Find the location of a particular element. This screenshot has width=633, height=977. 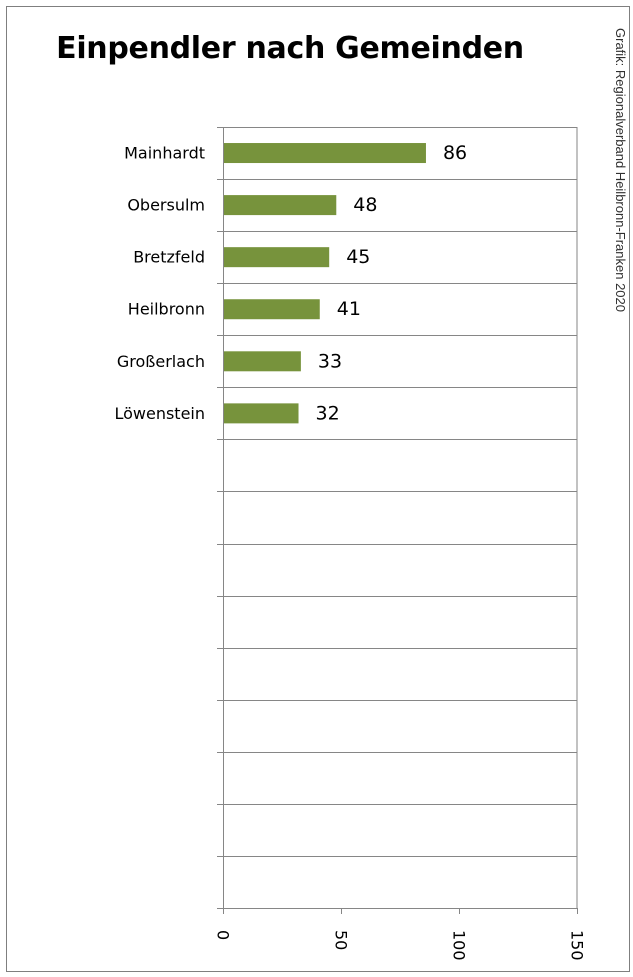

chart-title: Einpendler nach Gemeinden is located at coordinates (290, 48).